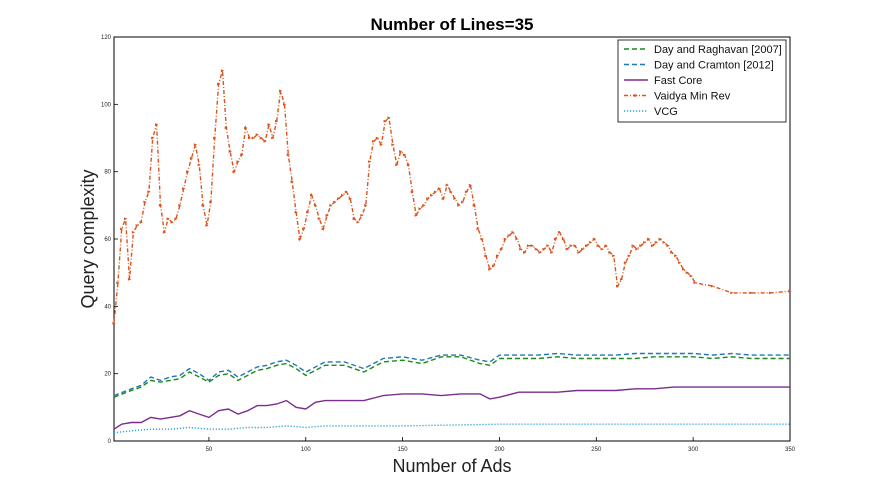 Image resolution: width=872 pixels, height=497 pixels. What do you see at coordinates (107, 307) in the screenshot?
I see `y-tick-label: 40` at bounding box center [107, 307].